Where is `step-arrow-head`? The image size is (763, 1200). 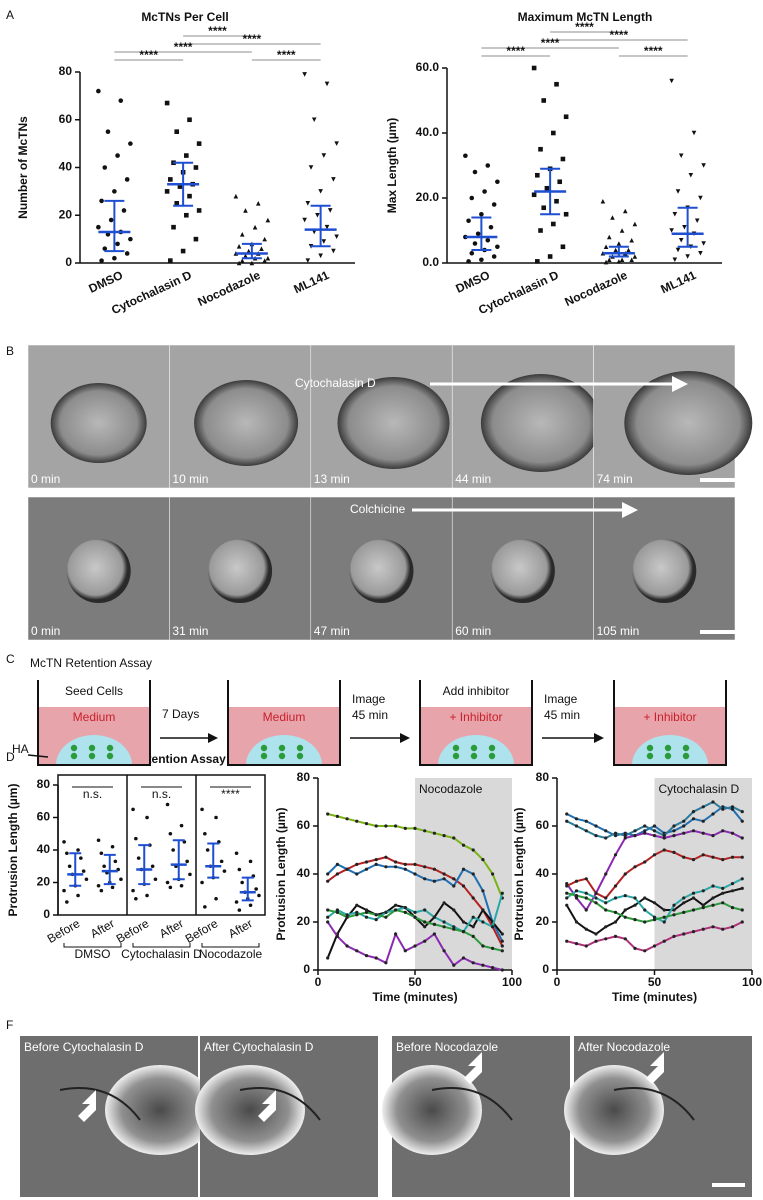
step-arrow-head is located at coordinates (405, 738).